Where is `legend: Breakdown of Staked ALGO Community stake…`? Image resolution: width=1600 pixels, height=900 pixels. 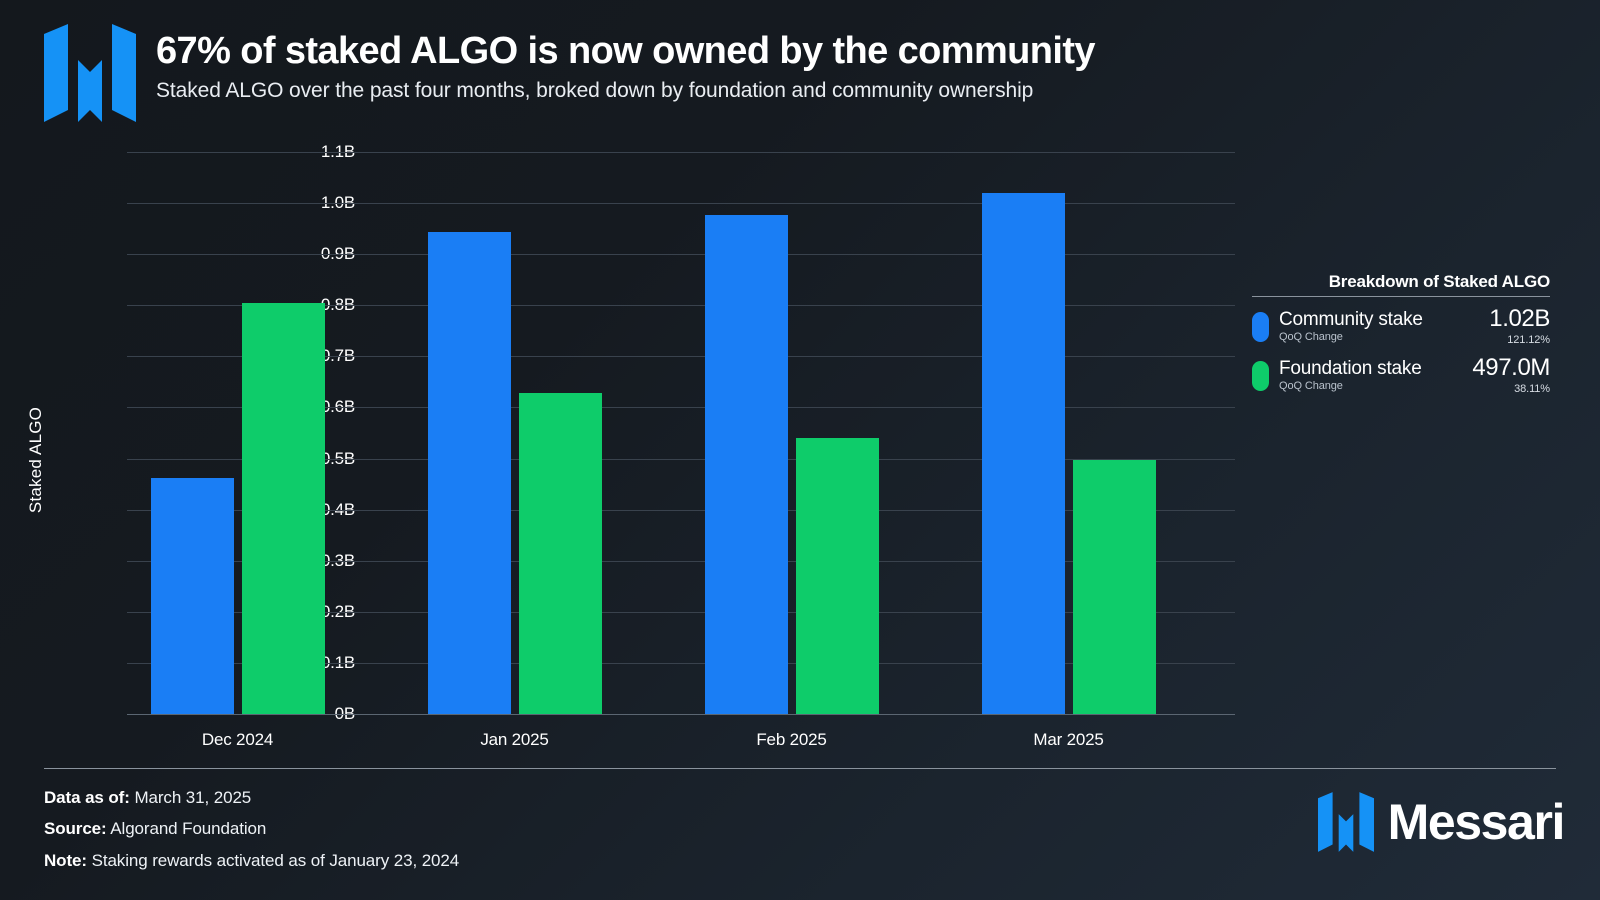 legend: Breakdown of Staked ALGO Community stake… is located at coordinates (1401, 333).